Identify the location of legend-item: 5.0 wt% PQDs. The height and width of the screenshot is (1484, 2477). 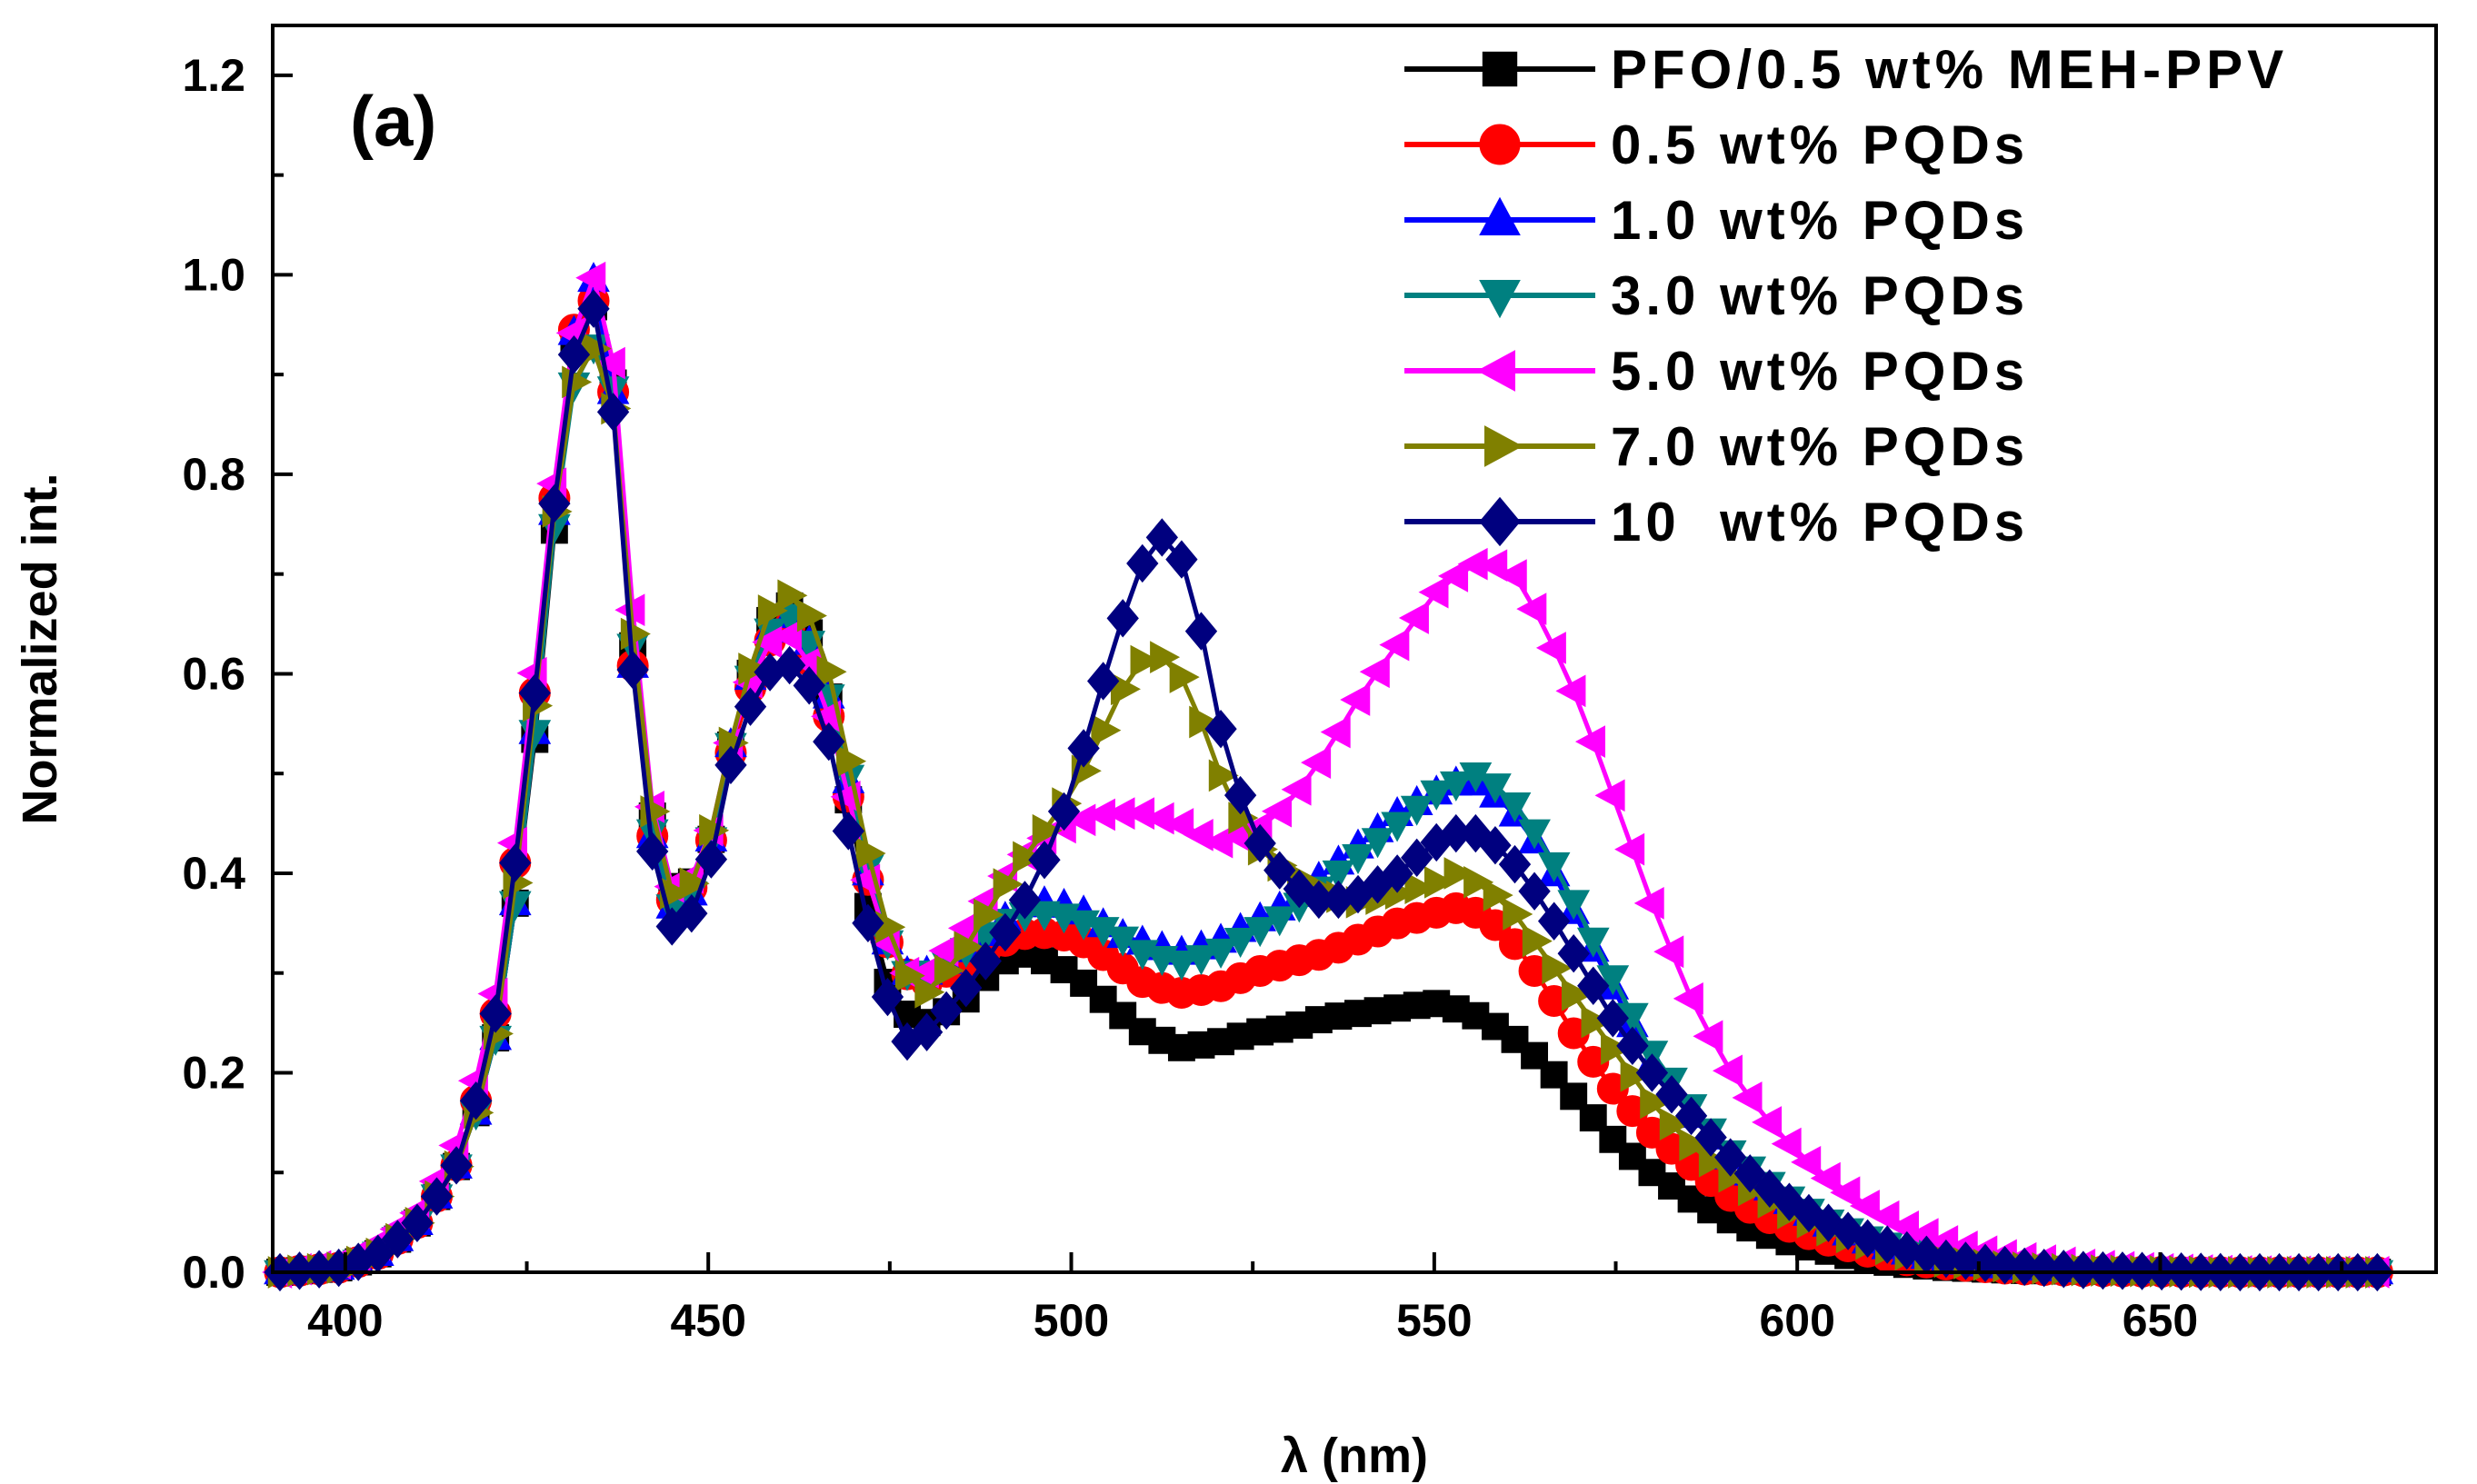
(1714, 371).